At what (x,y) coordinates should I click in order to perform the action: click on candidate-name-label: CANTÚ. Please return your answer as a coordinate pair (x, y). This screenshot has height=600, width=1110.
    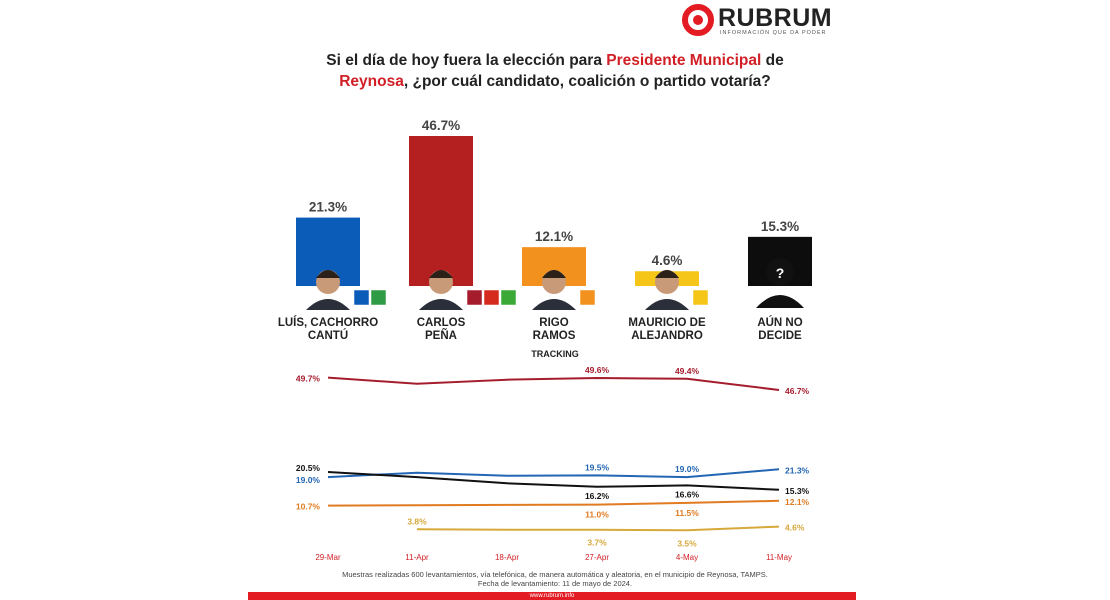
    Looking at the image, I should click on (328, 335).